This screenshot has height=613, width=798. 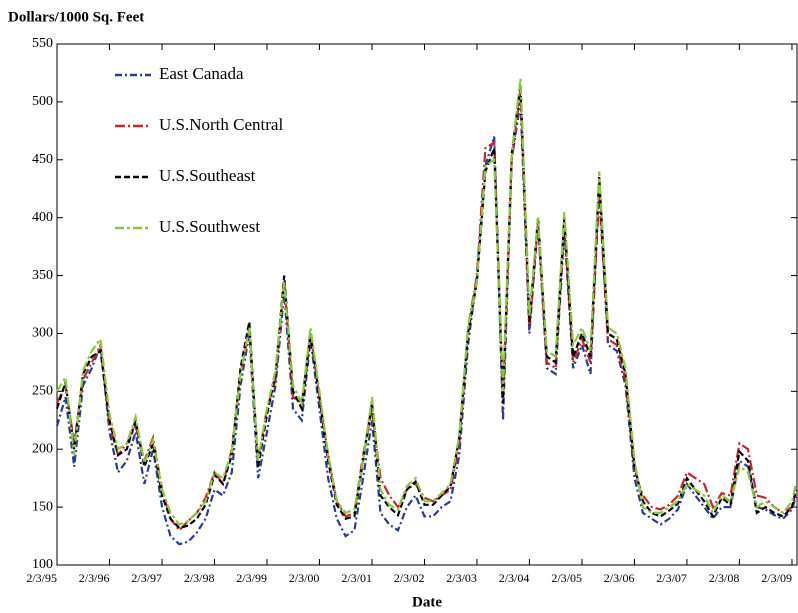 What do you see at coordinates (304, 578) in the screenshot?
I see `x-tick-label: 2/3/00` at bounding box center [304, 578].